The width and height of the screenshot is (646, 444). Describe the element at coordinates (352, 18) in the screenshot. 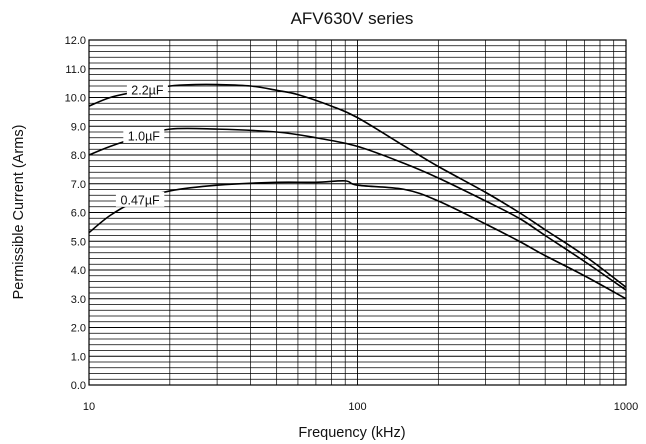

I see `chart-title: AFV630V series` at that location.